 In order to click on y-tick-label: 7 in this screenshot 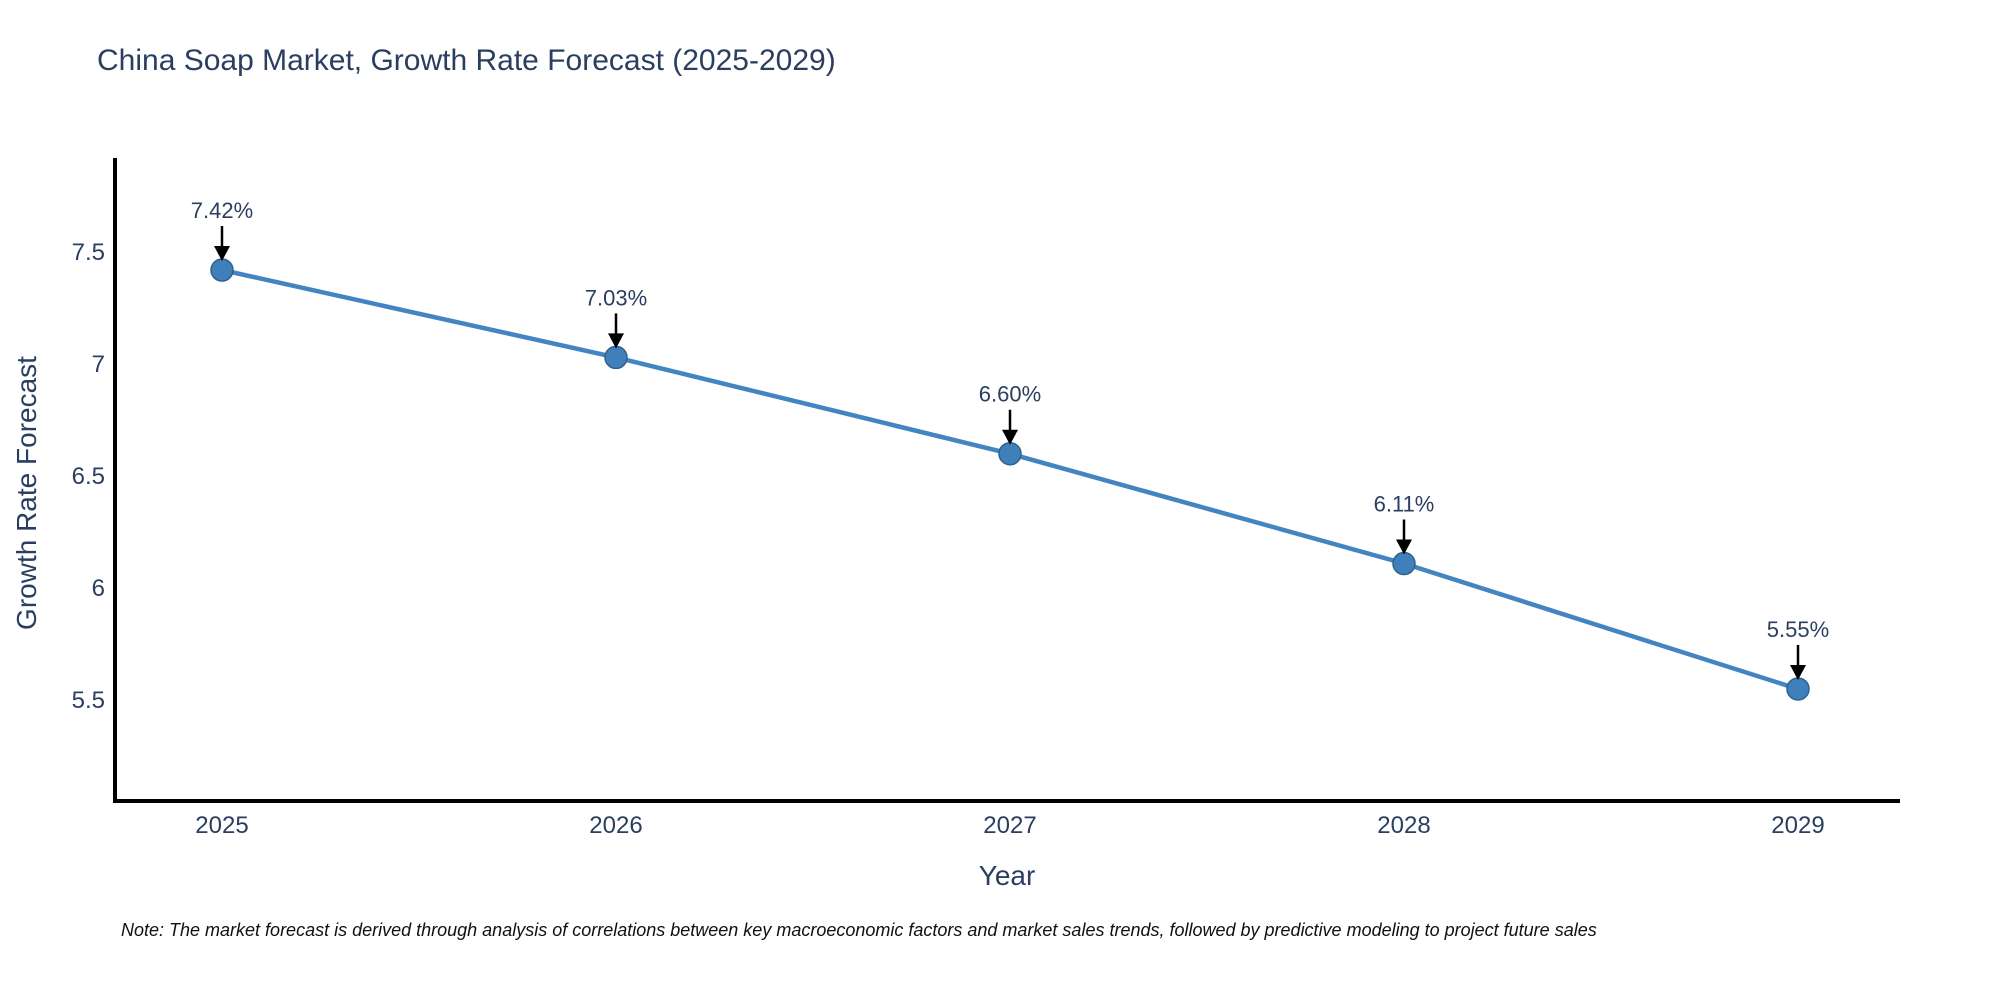, I will do `click(98, 364)`.